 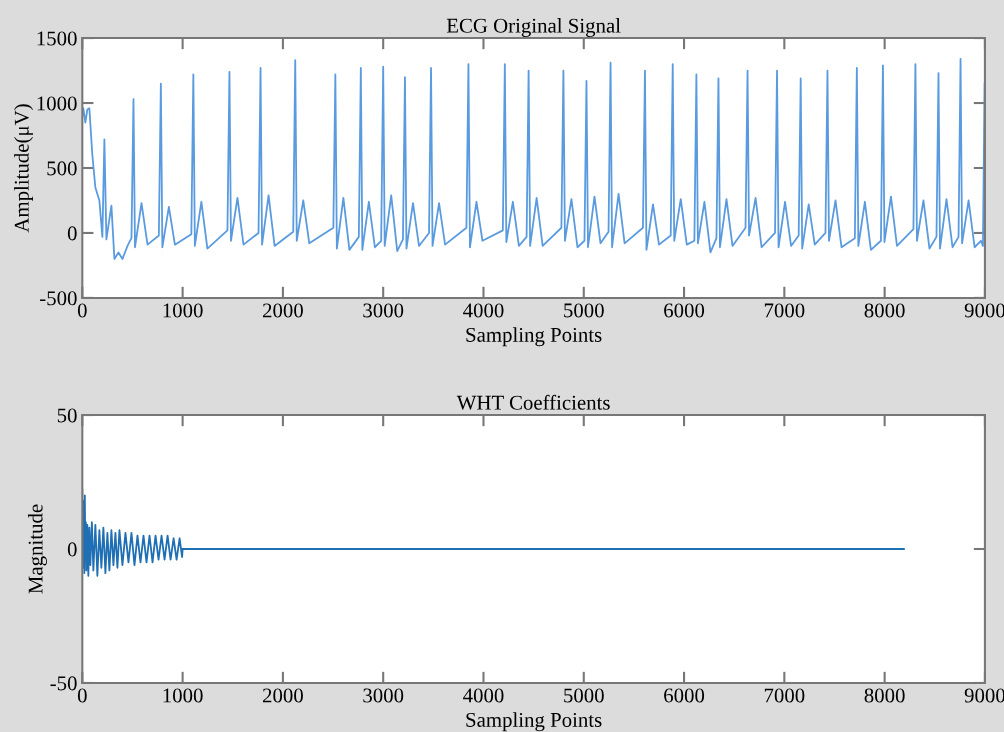 I want to click on y-tick-label: 500, so click(x=62, y=168).